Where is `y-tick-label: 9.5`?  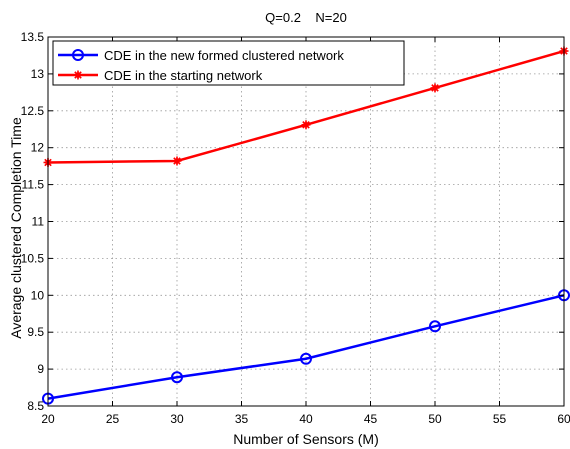 y-tick-label: 9.5 is located at coordinates (35, 332).